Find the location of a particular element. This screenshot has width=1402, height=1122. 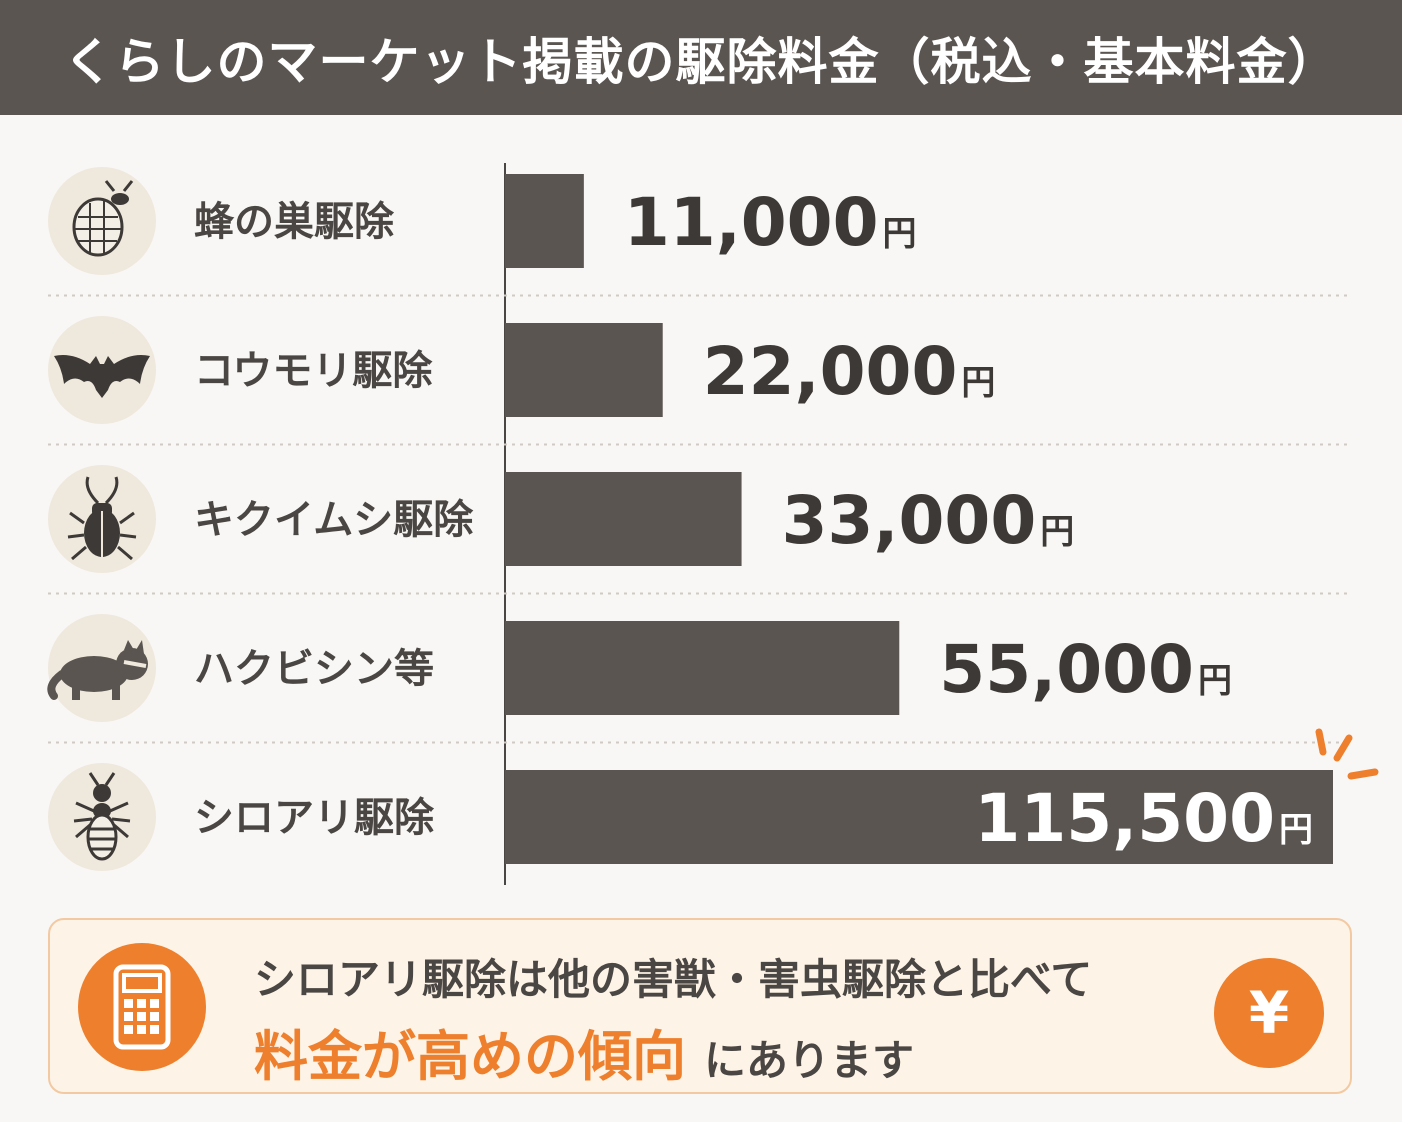

value-label: 55,000 円 is located at coordinates (1085, 669).